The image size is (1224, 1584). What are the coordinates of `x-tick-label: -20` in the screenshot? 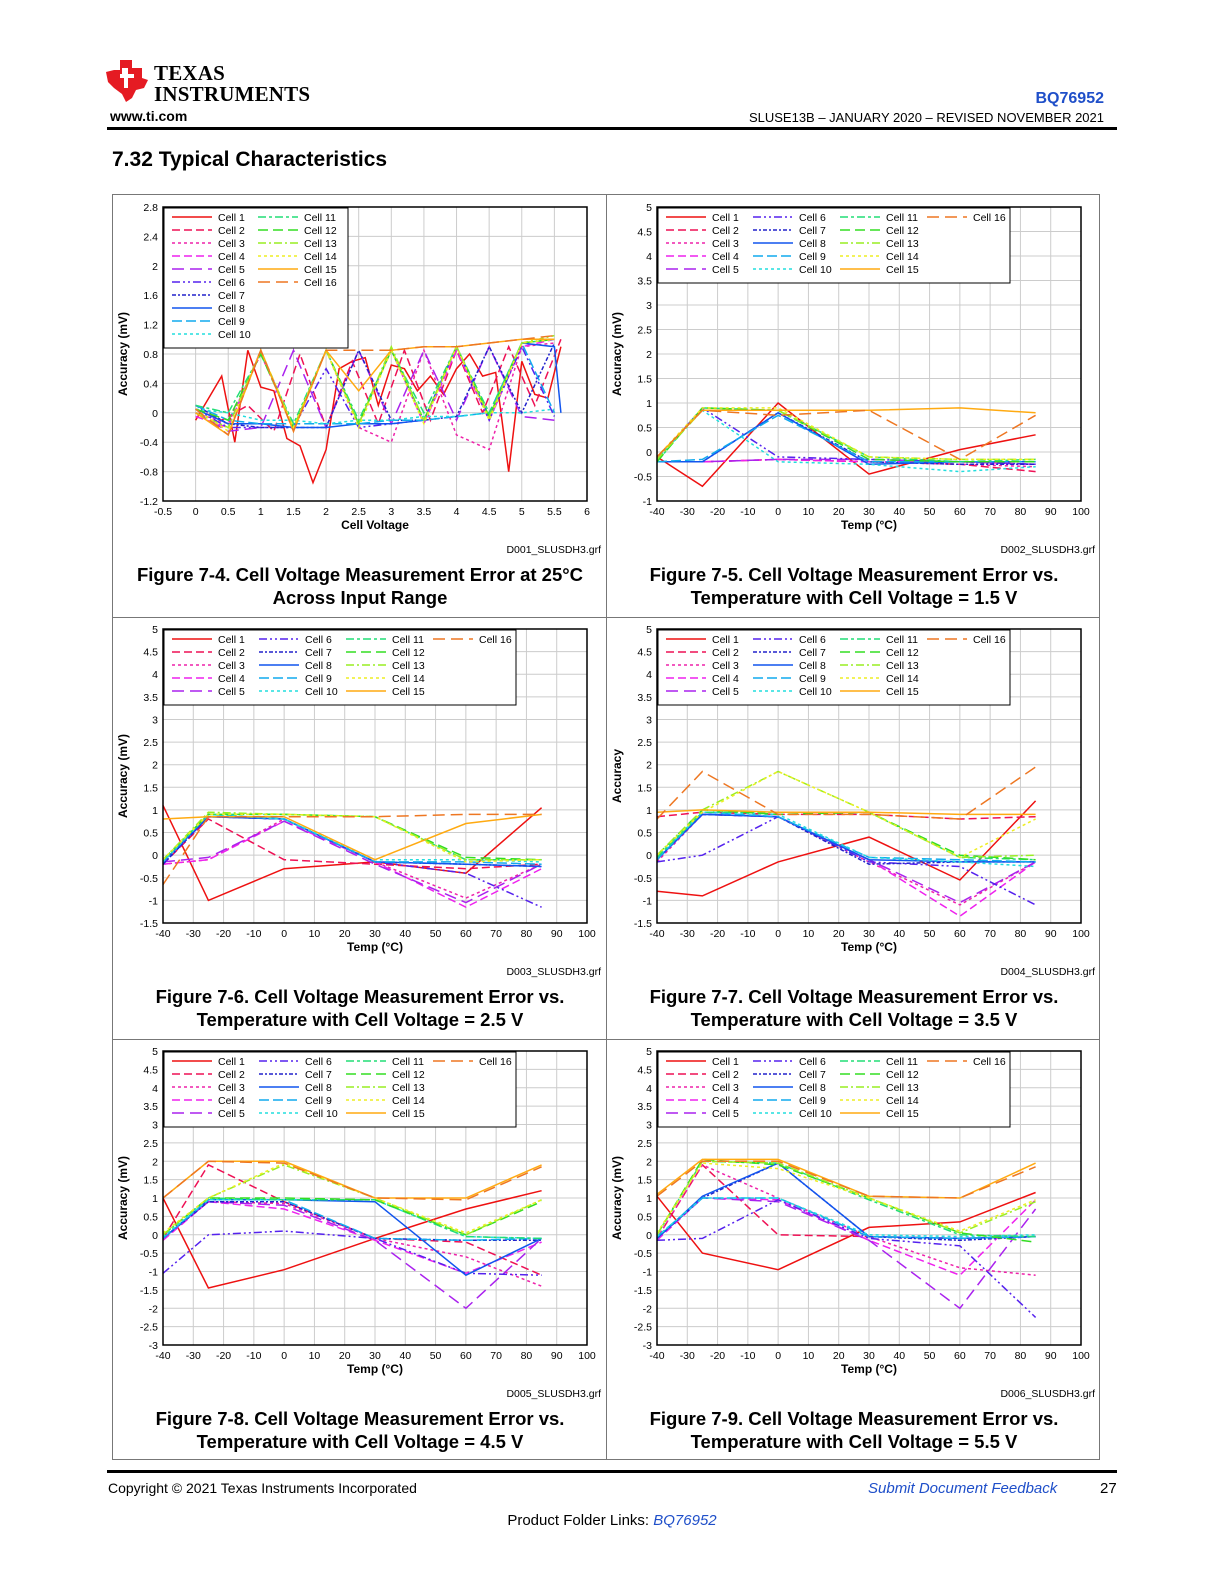 It's located at (717, 1356).